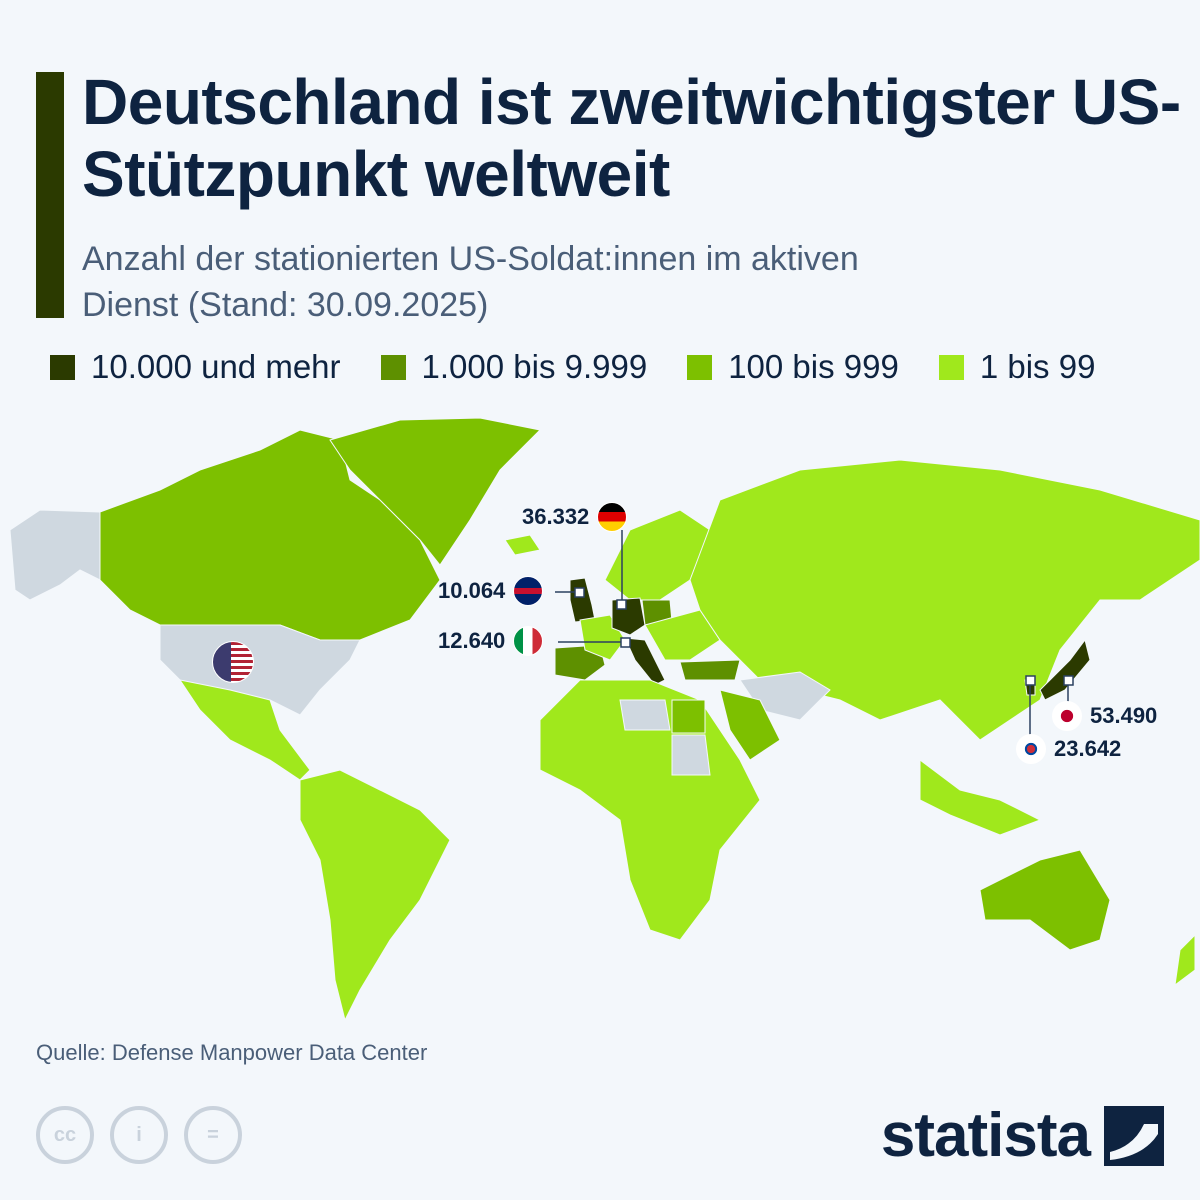 This screenshot has height=1200, width=1200. Describe the element at coordinates (1031, 749) in the screenshot. I see `kr-flag-icon` at that location.